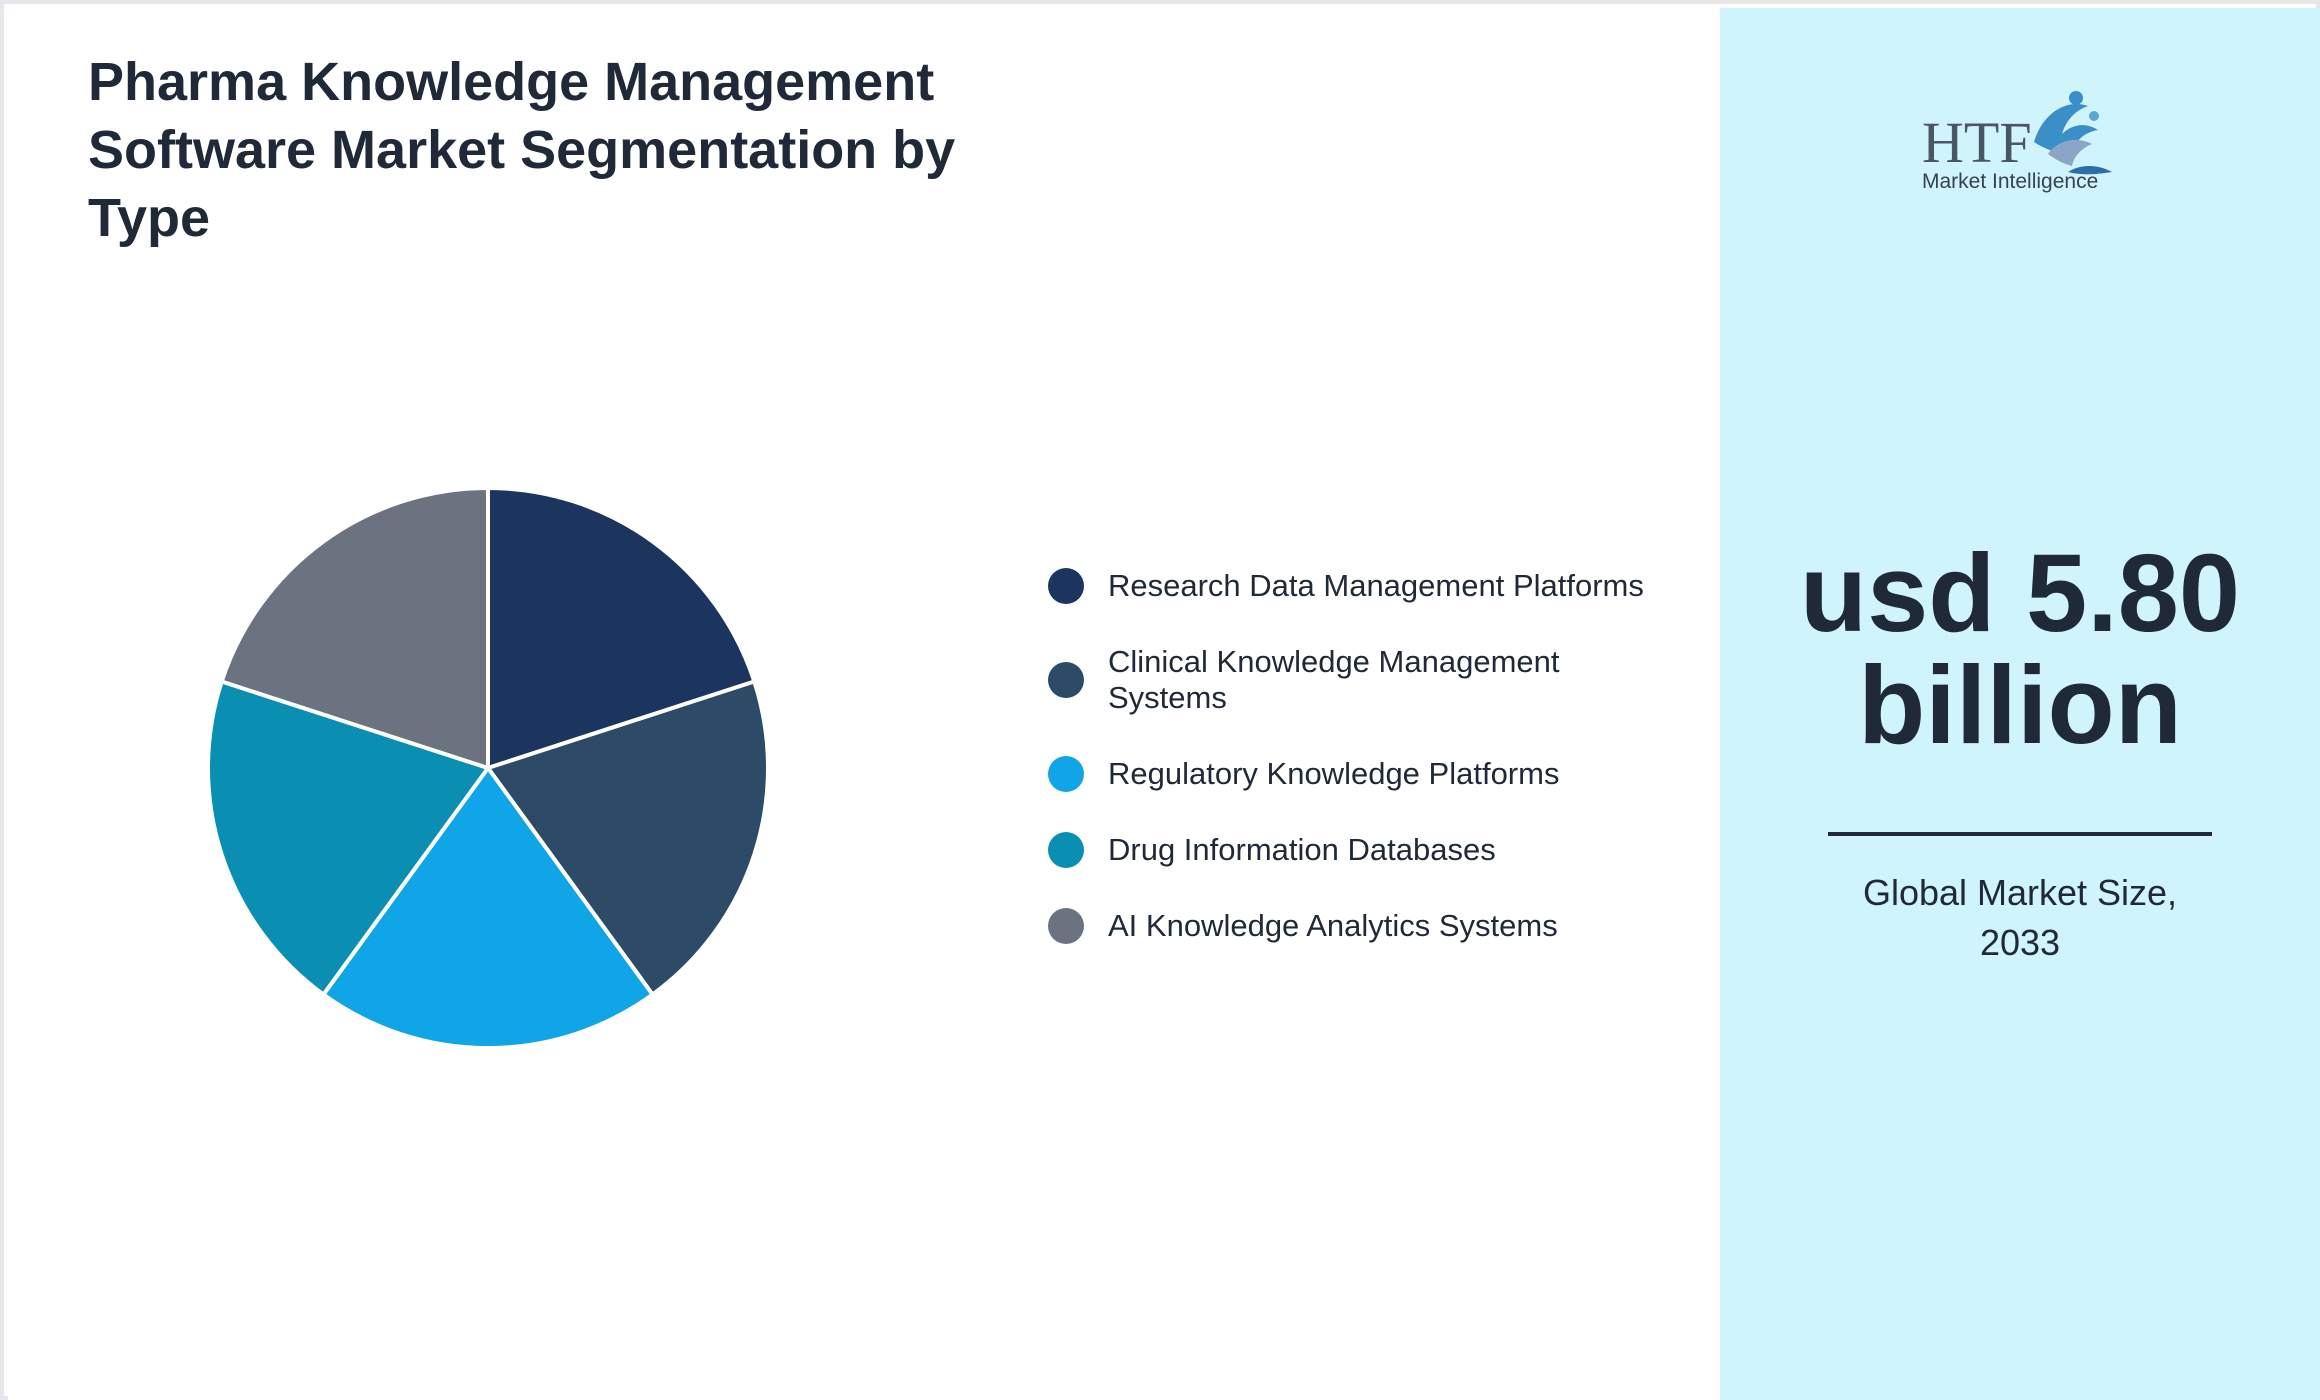 The height and width of the screenshot is (1400, 2320). What do you see at coordinates (2020, 892) in the screenshot?
I see `caption-label: Global Market Size,` at bounding box center [2020, 892].